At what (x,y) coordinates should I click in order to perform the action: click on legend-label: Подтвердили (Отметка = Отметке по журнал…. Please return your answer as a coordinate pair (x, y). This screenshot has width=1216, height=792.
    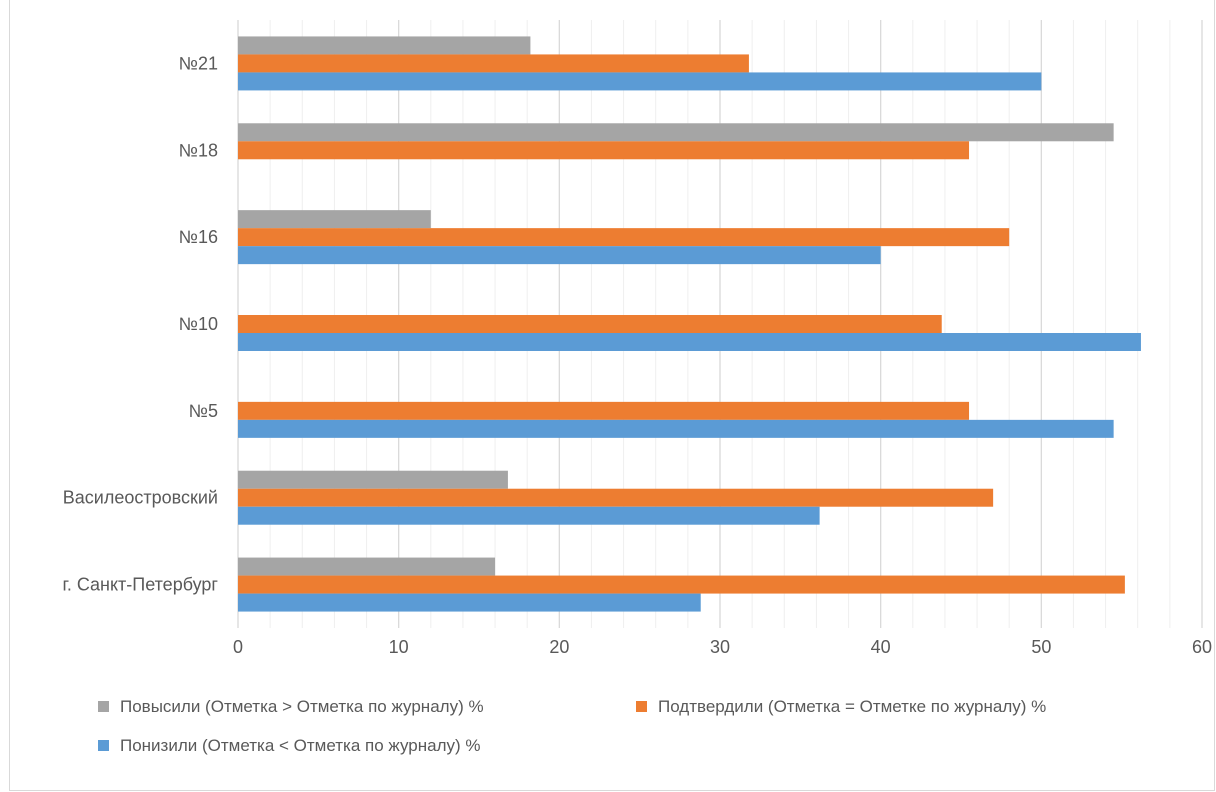
    Looking at the image, I should click on (852, 706).